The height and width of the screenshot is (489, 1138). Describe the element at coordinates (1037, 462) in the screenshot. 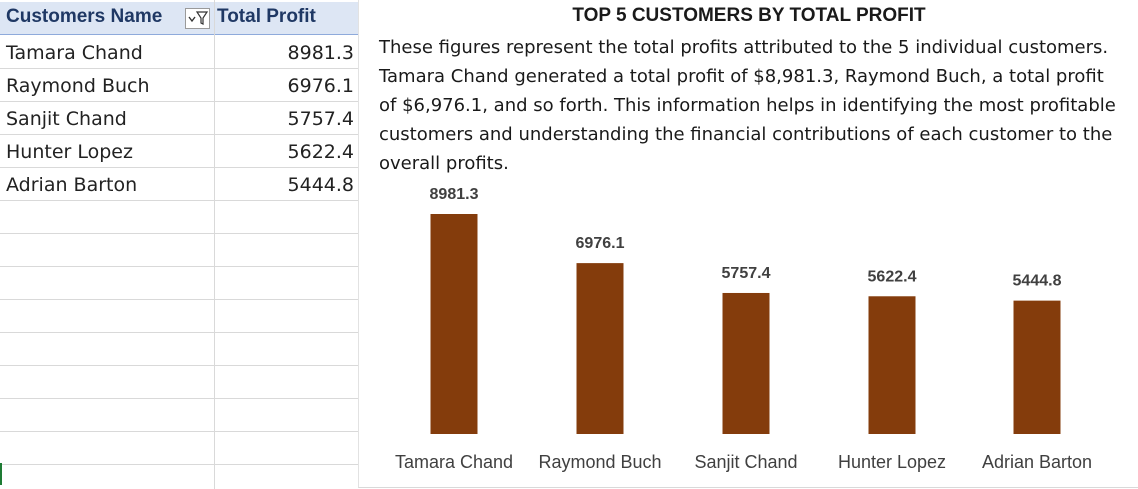

I see `category-label: Adrian Barton` at that location.